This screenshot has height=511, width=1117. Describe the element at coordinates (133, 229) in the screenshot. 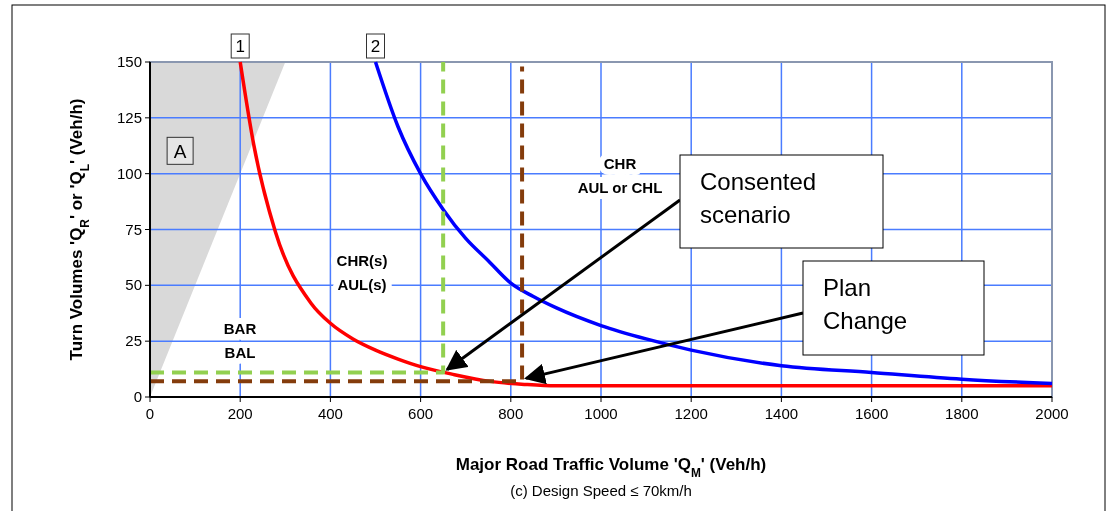

I see `y-tick-label: 75` at that location.